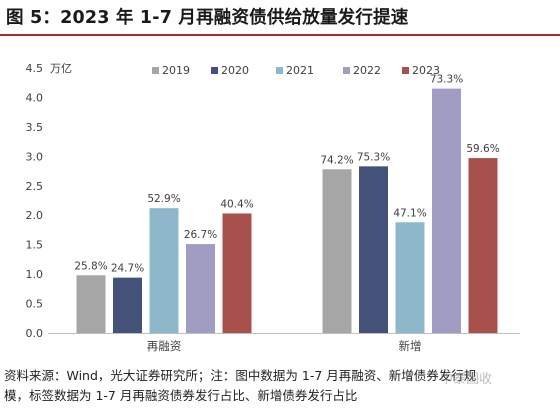 This screenshot has width=560, height=420. Describe the element at coordinates (127, 269) in the screenshot. I see `data-label: 24.7%` at that location.